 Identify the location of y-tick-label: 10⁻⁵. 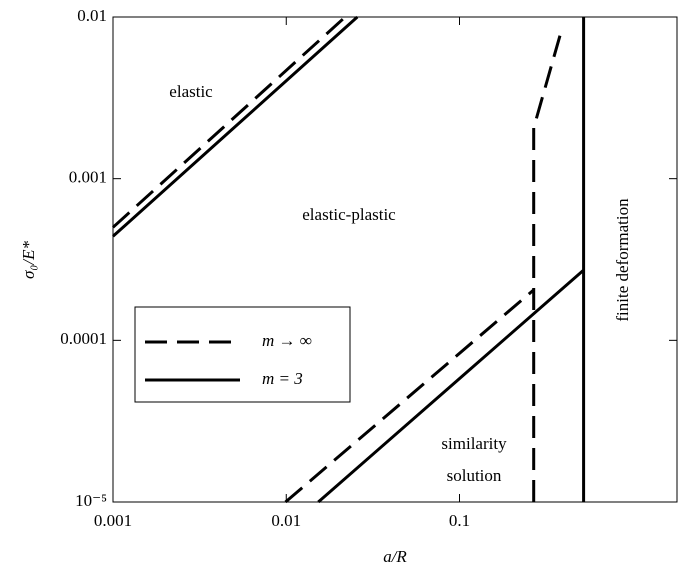
(91, 500).